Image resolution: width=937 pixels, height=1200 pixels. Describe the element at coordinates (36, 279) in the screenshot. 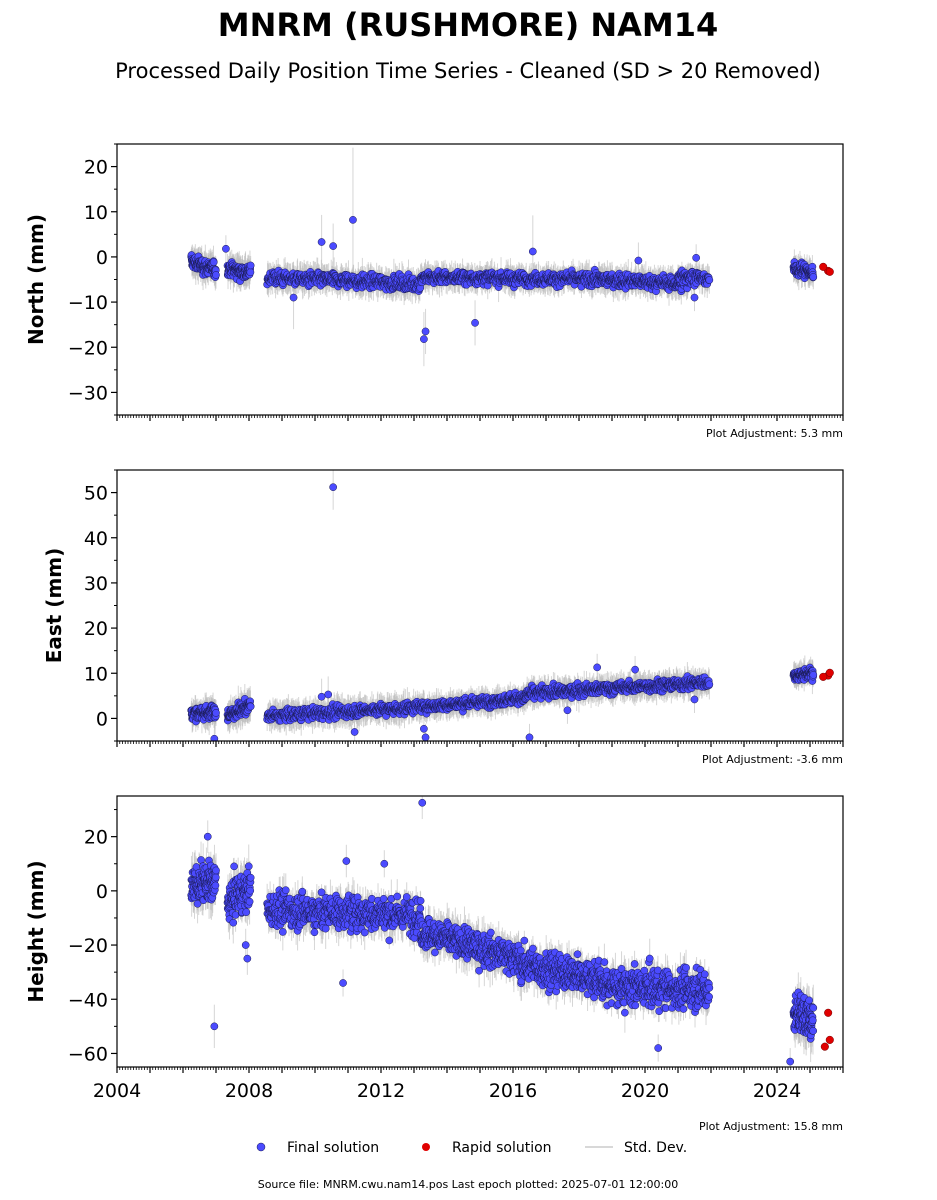

I see `north-ylabel: North (mm)` at that location.